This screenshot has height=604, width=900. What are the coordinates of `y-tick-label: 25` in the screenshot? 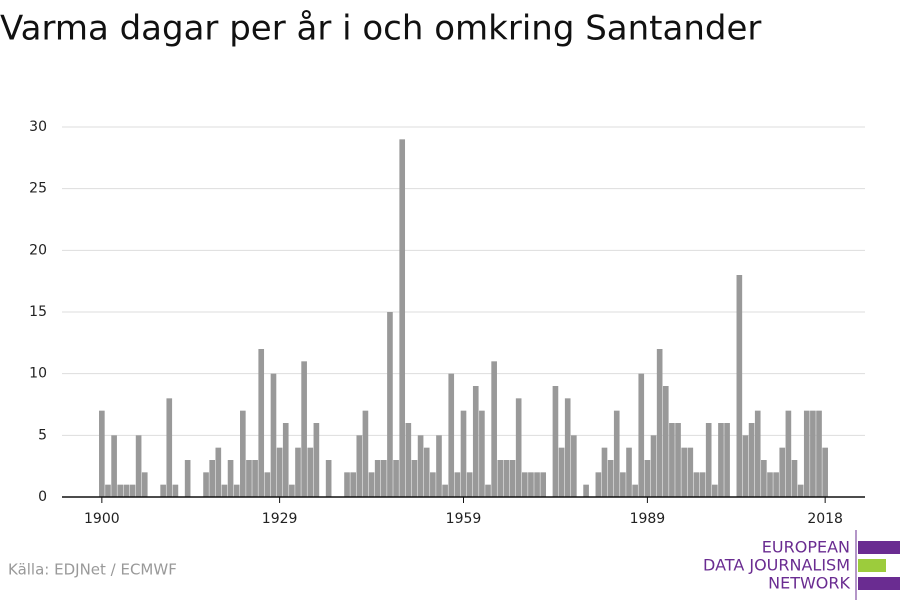 It's located at (38, 189).